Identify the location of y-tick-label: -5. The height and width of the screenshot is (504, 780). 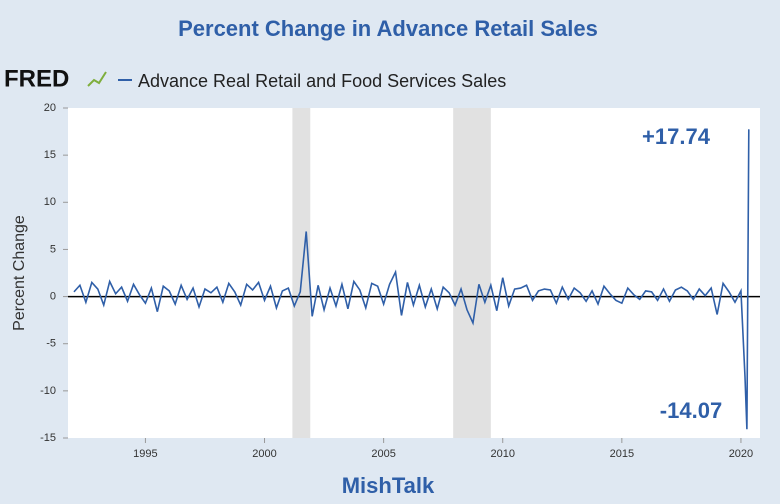
(51, 344).